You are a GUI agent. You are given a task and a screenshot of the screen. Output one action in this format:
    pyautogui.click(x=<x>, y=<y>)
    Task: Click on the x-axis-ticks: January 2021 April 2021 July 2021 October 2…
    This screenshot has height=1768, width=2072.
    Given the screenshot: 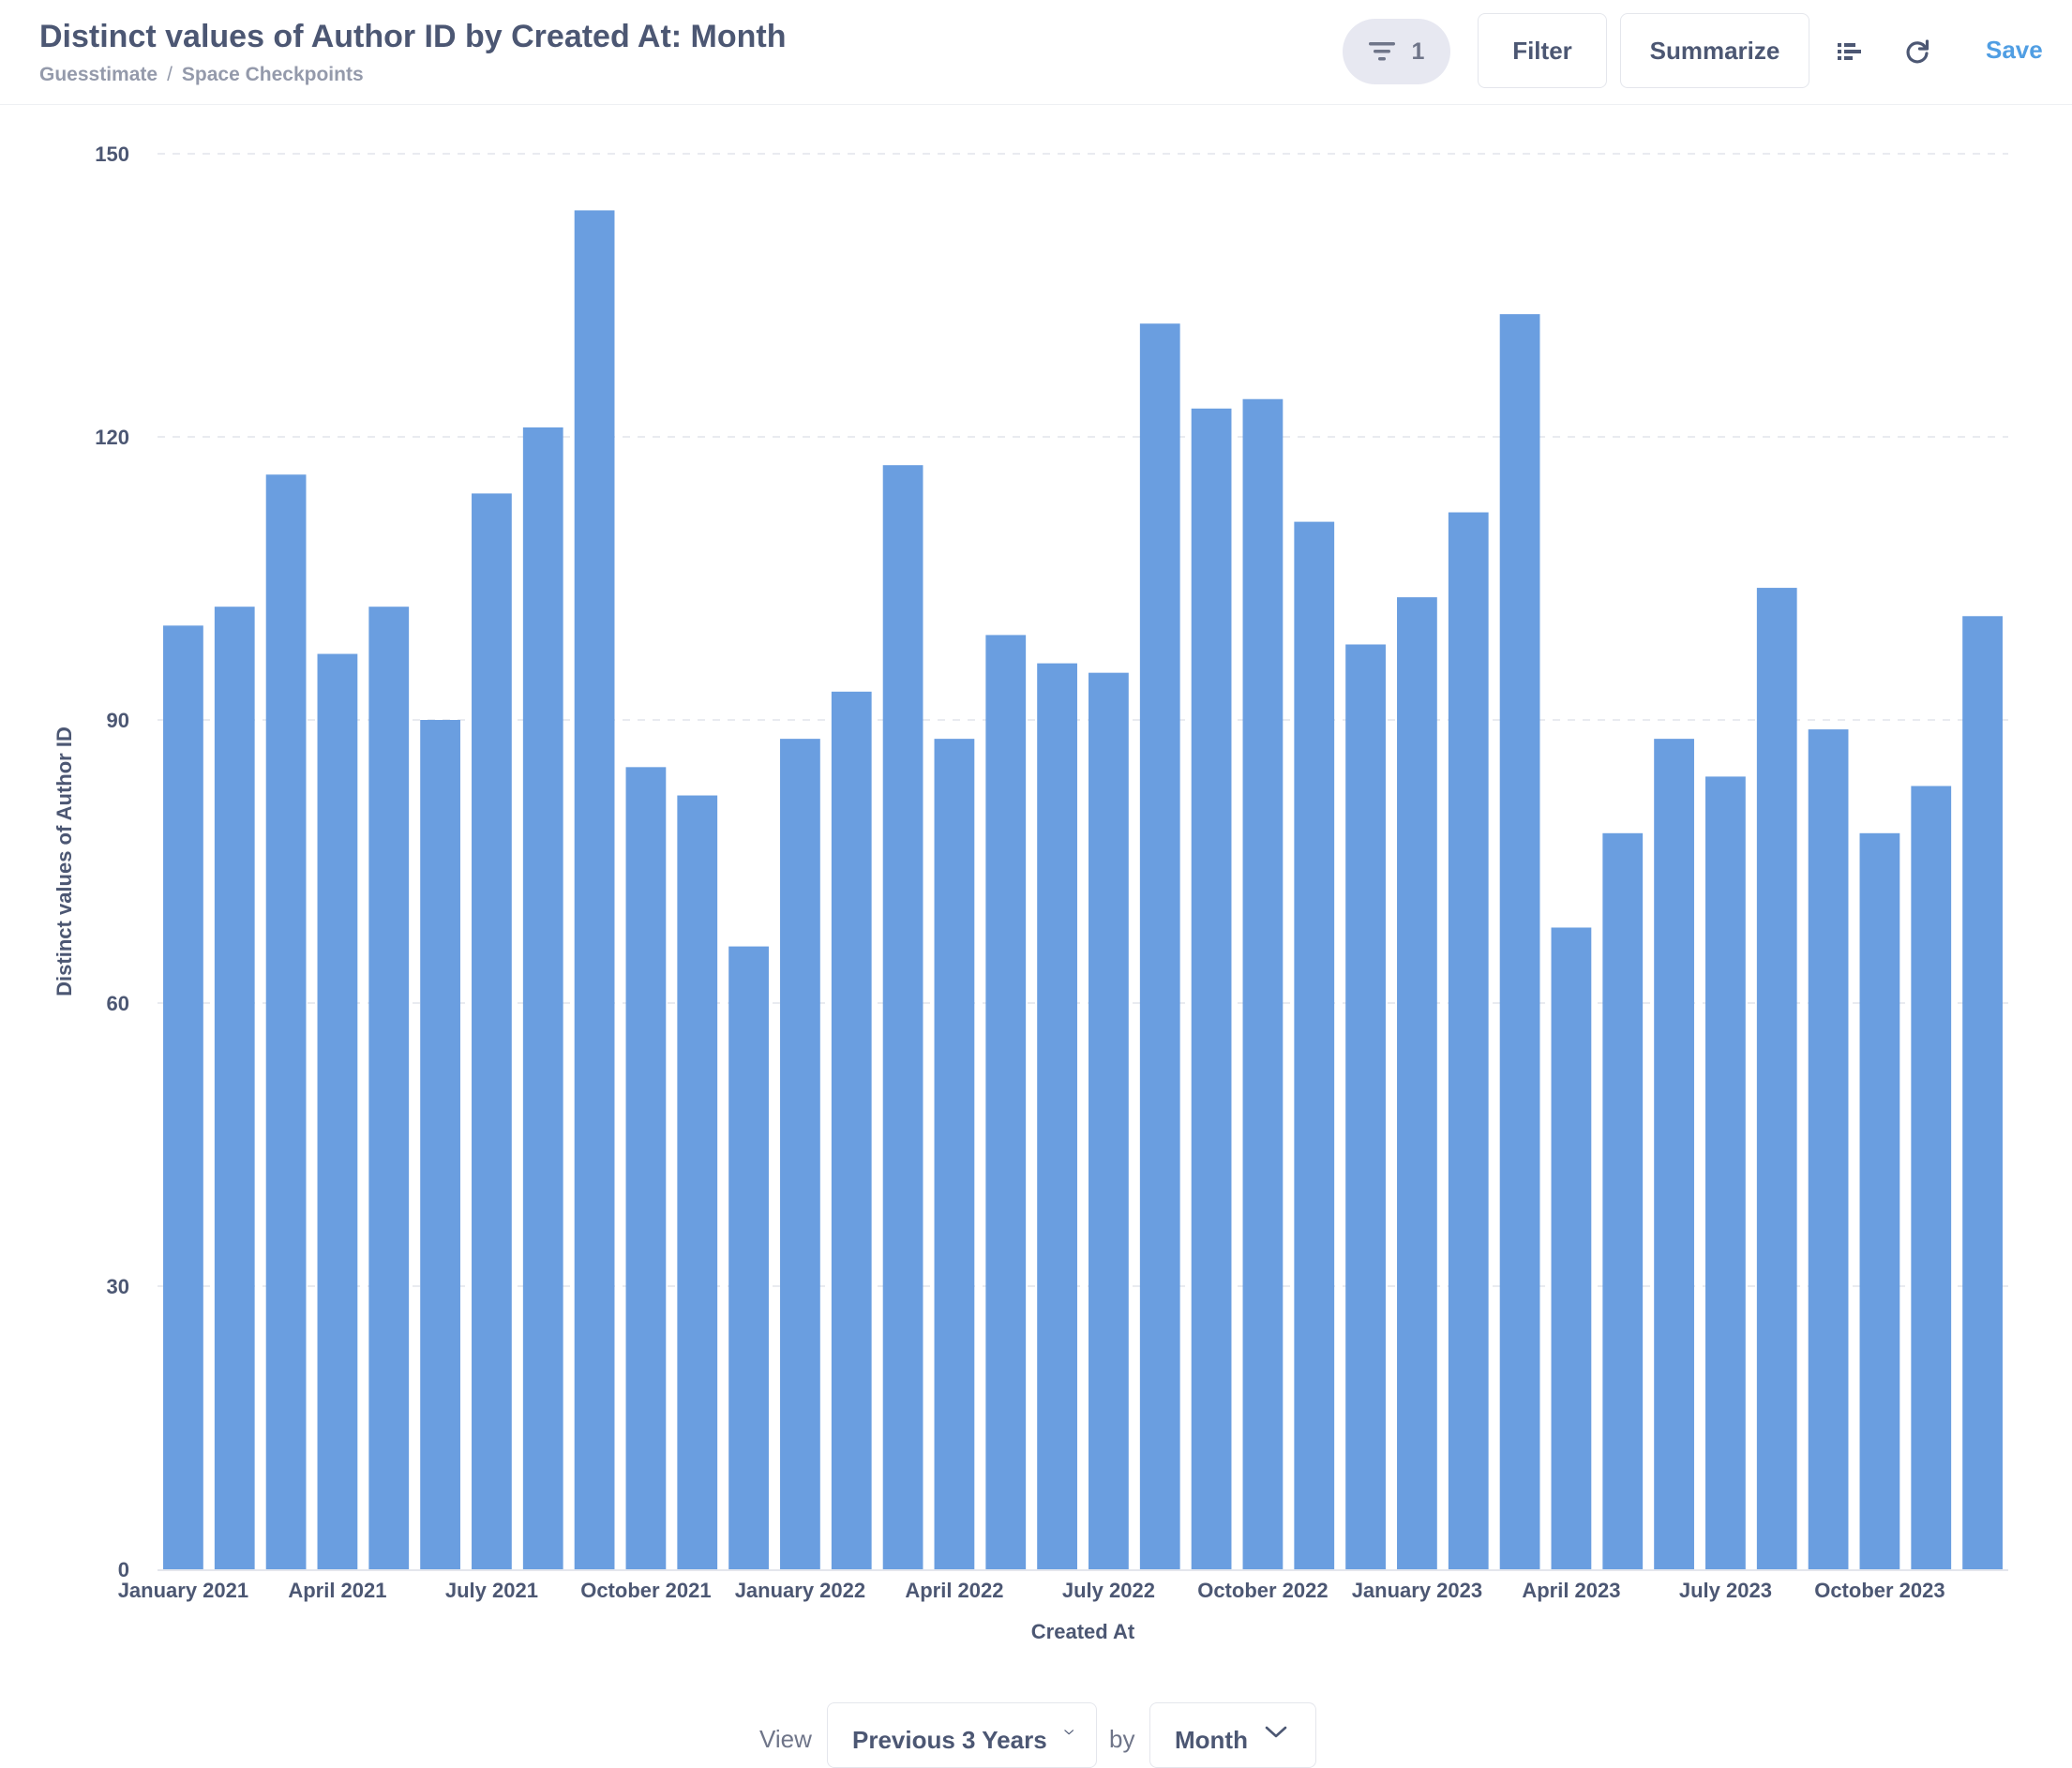 What is the action you would take?
    pyautogui.click(x=1031, y=1590)
    